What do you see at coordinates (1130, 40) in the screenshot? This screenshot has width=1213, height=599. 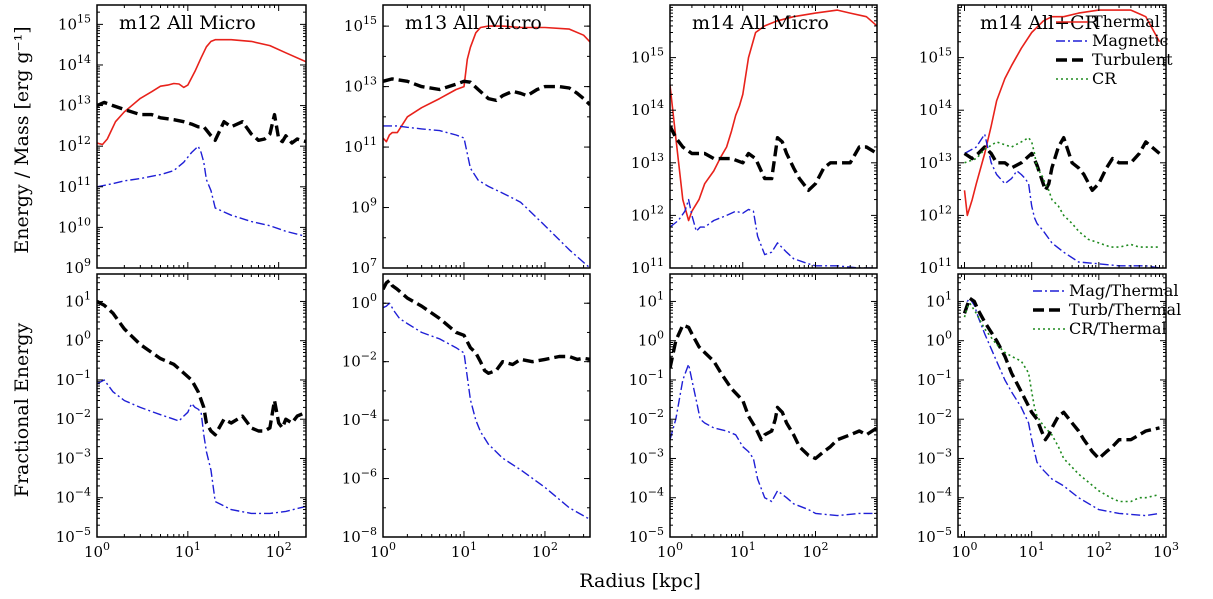 I see `legend-entry: Magnetic` at bounding box center [1130, 40].